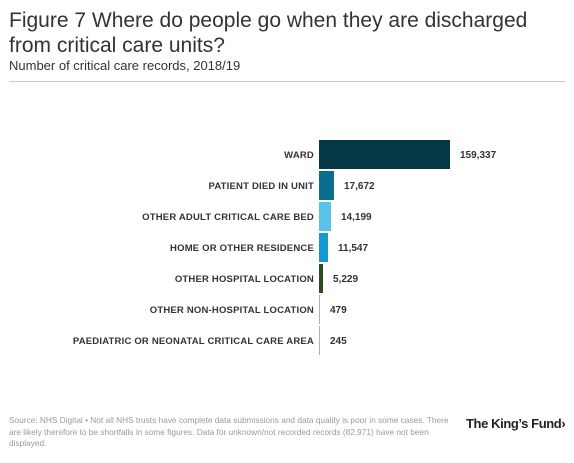 The width and height of the screenshot is (574, 463). What do you see at coordinates (478, 155) in the screenshot?
I see `value-label: 159,337` at bounding box center [478, 155].